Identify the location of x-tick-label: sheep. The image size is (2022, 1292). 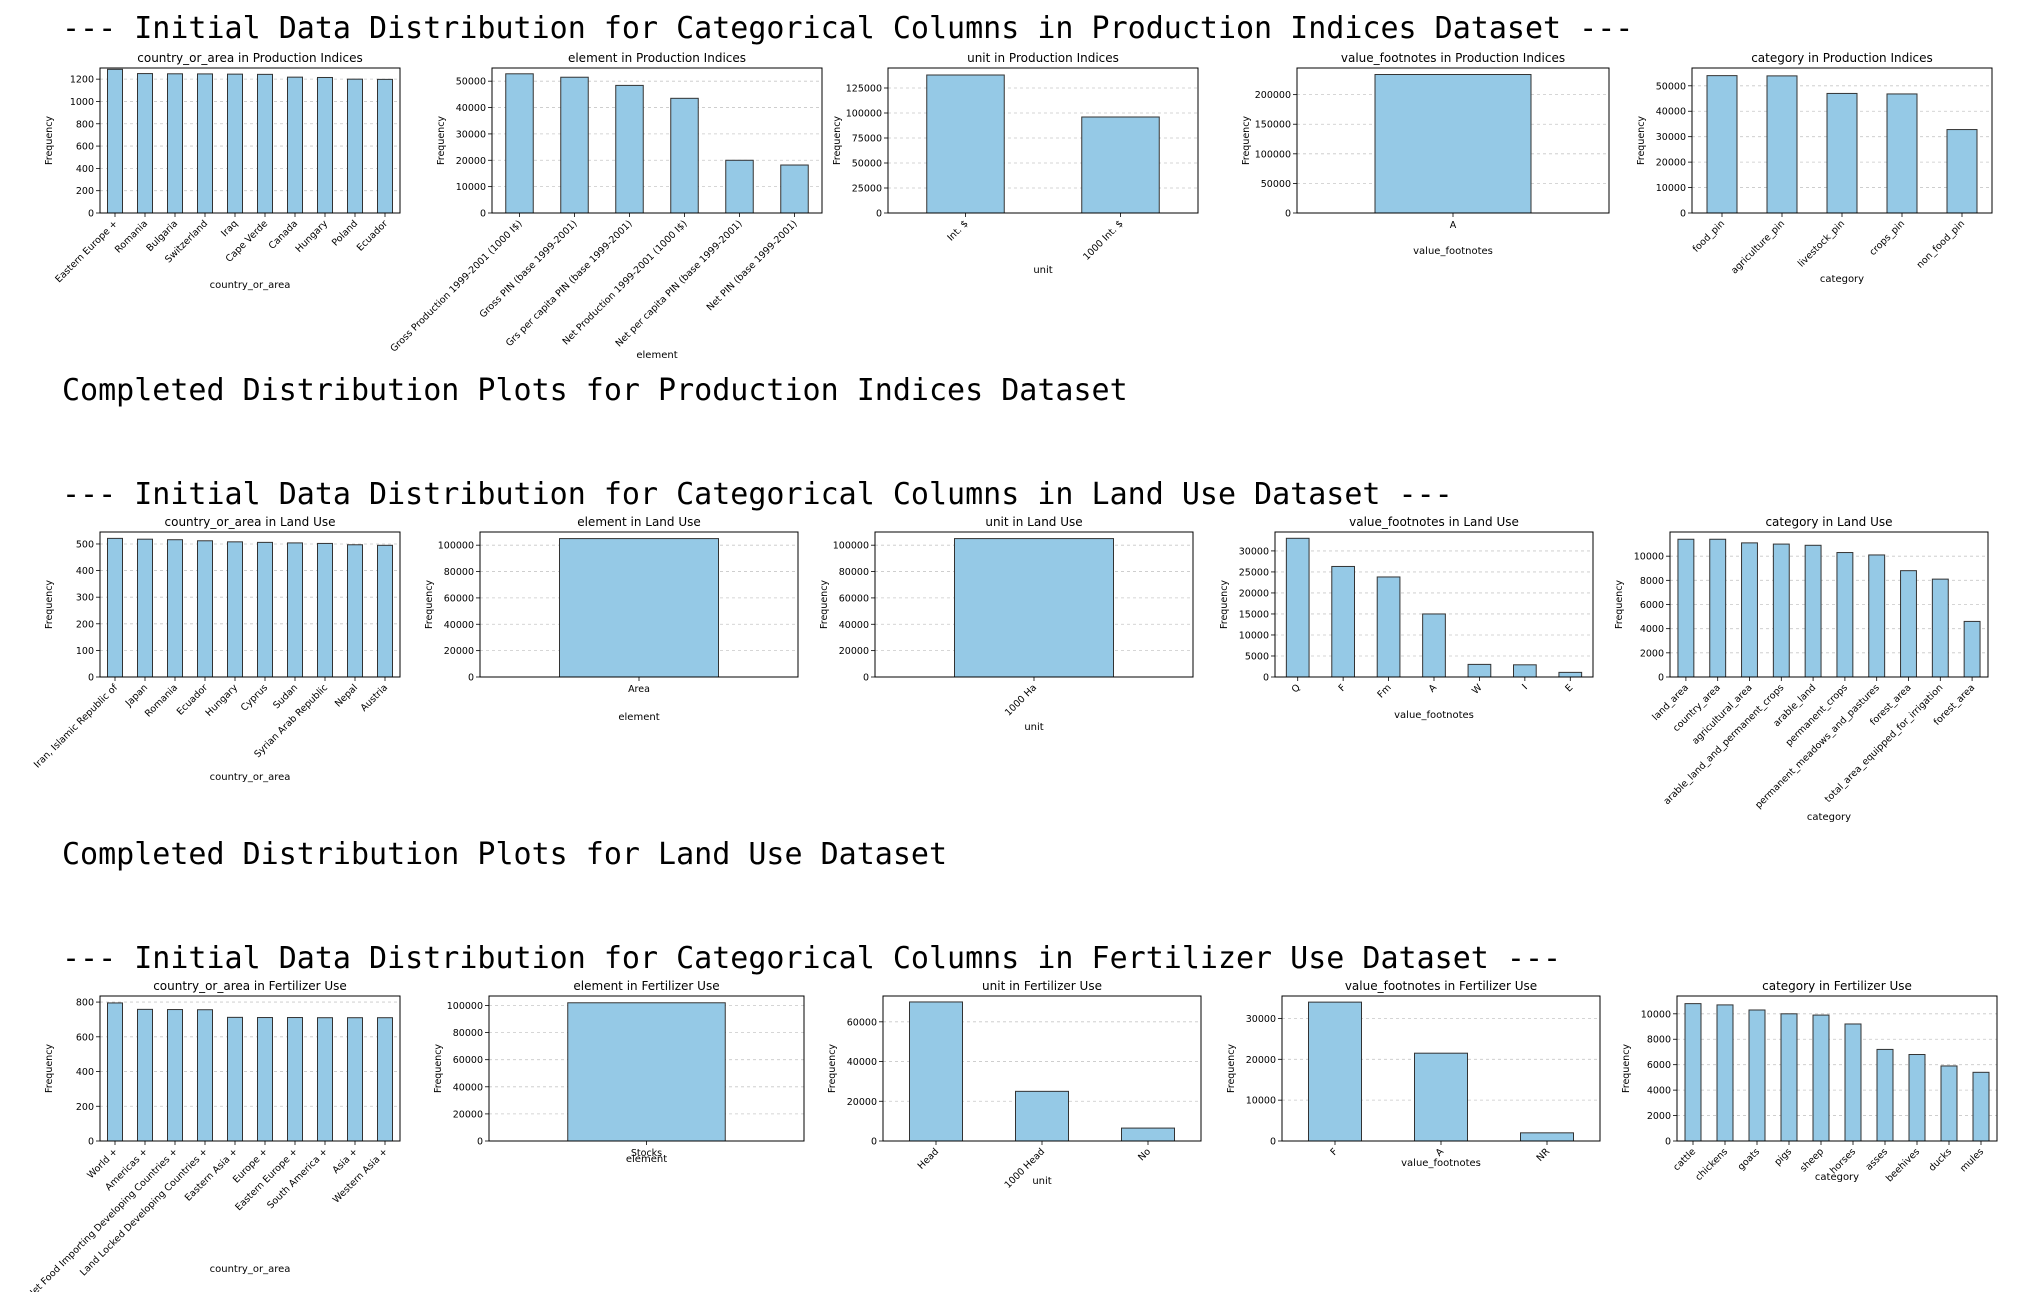
(1812, 1160).